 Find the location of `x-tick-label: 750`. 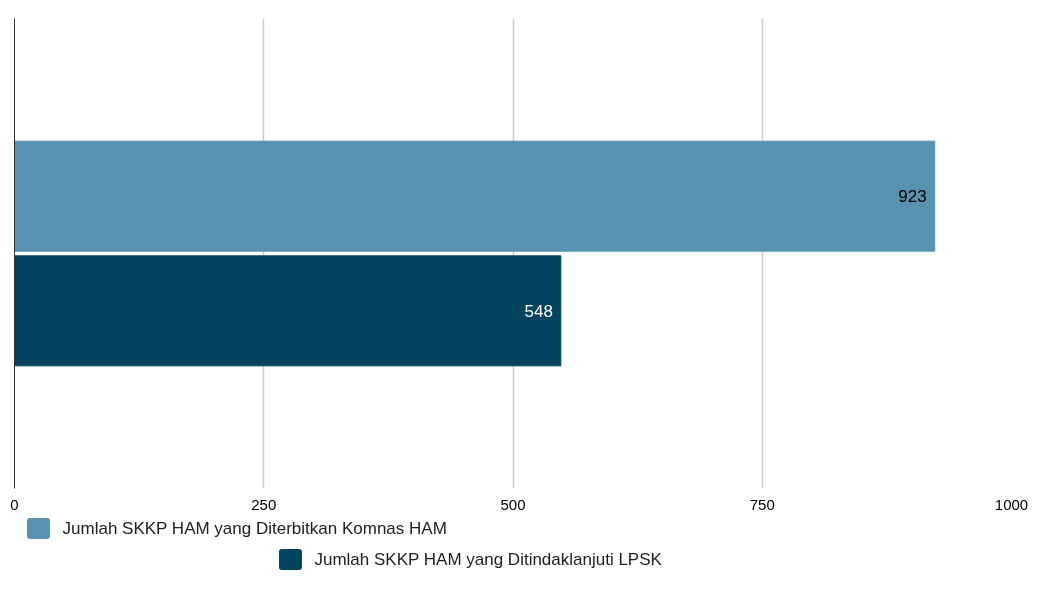

x-tick-label: 750 is located at coordinates (762, 504).